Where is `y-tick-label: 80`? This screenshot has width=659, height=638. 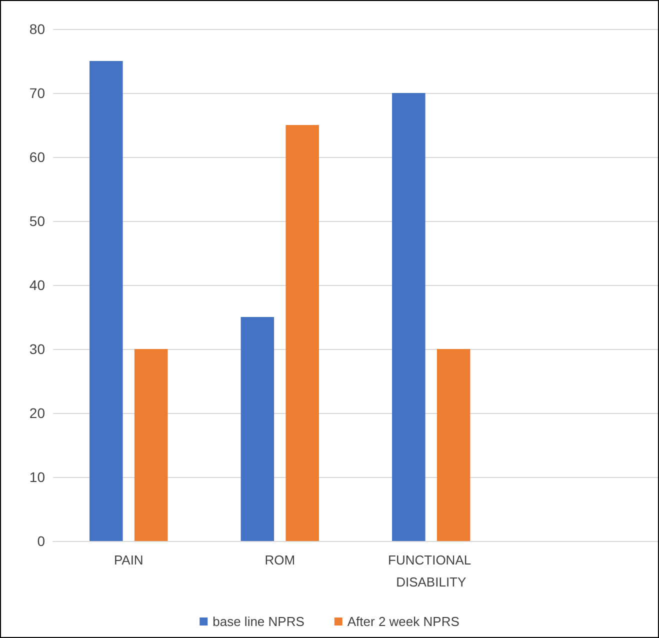 y-tick-label: 80 is located at coordinates (37, 29).